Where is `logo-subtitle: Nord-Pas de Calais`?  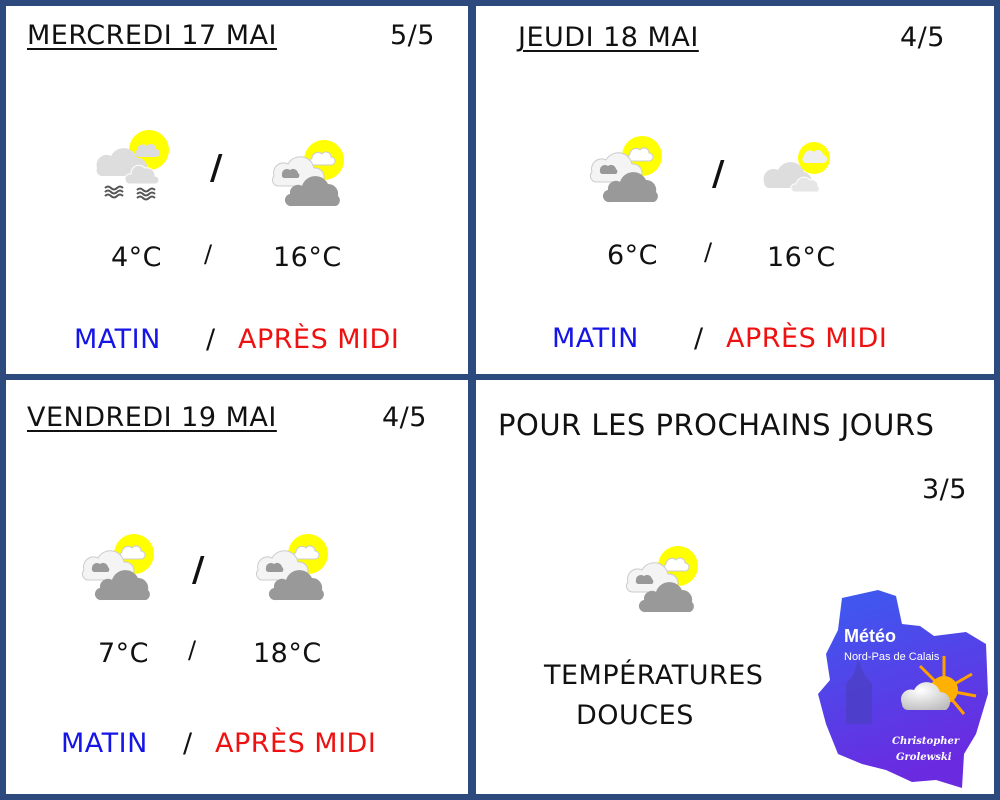 logo-subtitle: Nord-Pas de Calais is located at coordinates (892, 657).